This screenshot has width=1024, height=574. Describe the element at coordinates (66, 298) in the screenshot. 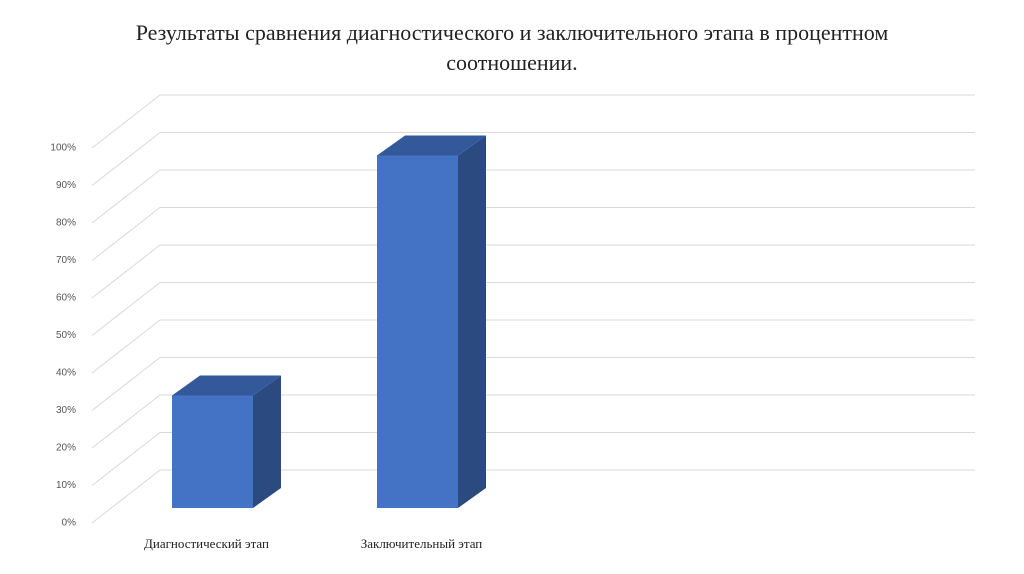

I see `y-tick-label: 60%` at that location.